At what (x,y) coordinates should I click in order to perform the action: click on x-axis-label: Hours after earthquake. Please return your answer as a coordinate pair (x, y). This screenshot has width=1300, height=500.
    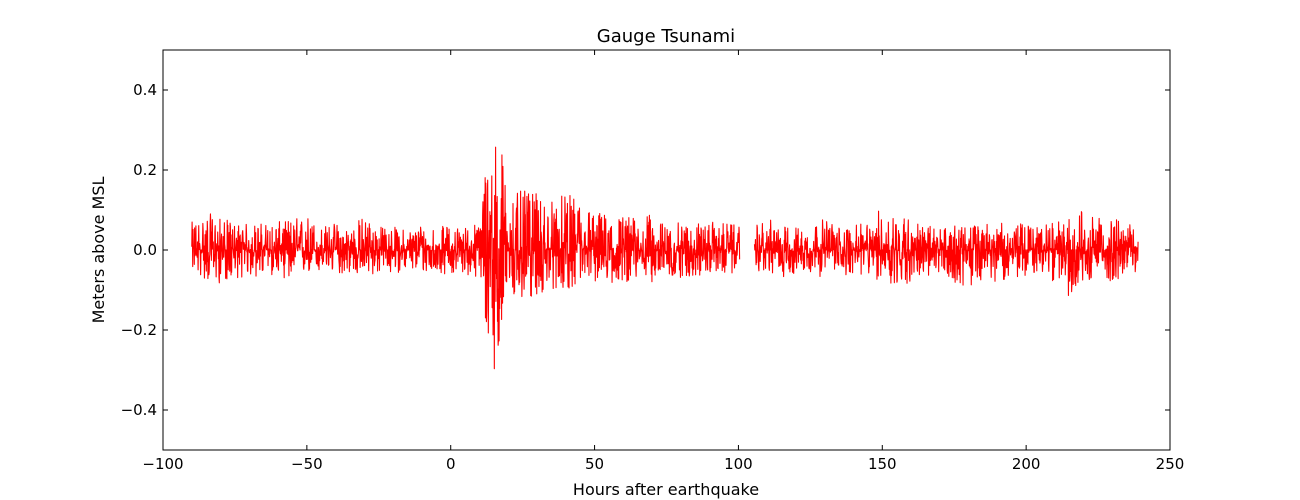
    Looking at the image, I should click on (666, 489).